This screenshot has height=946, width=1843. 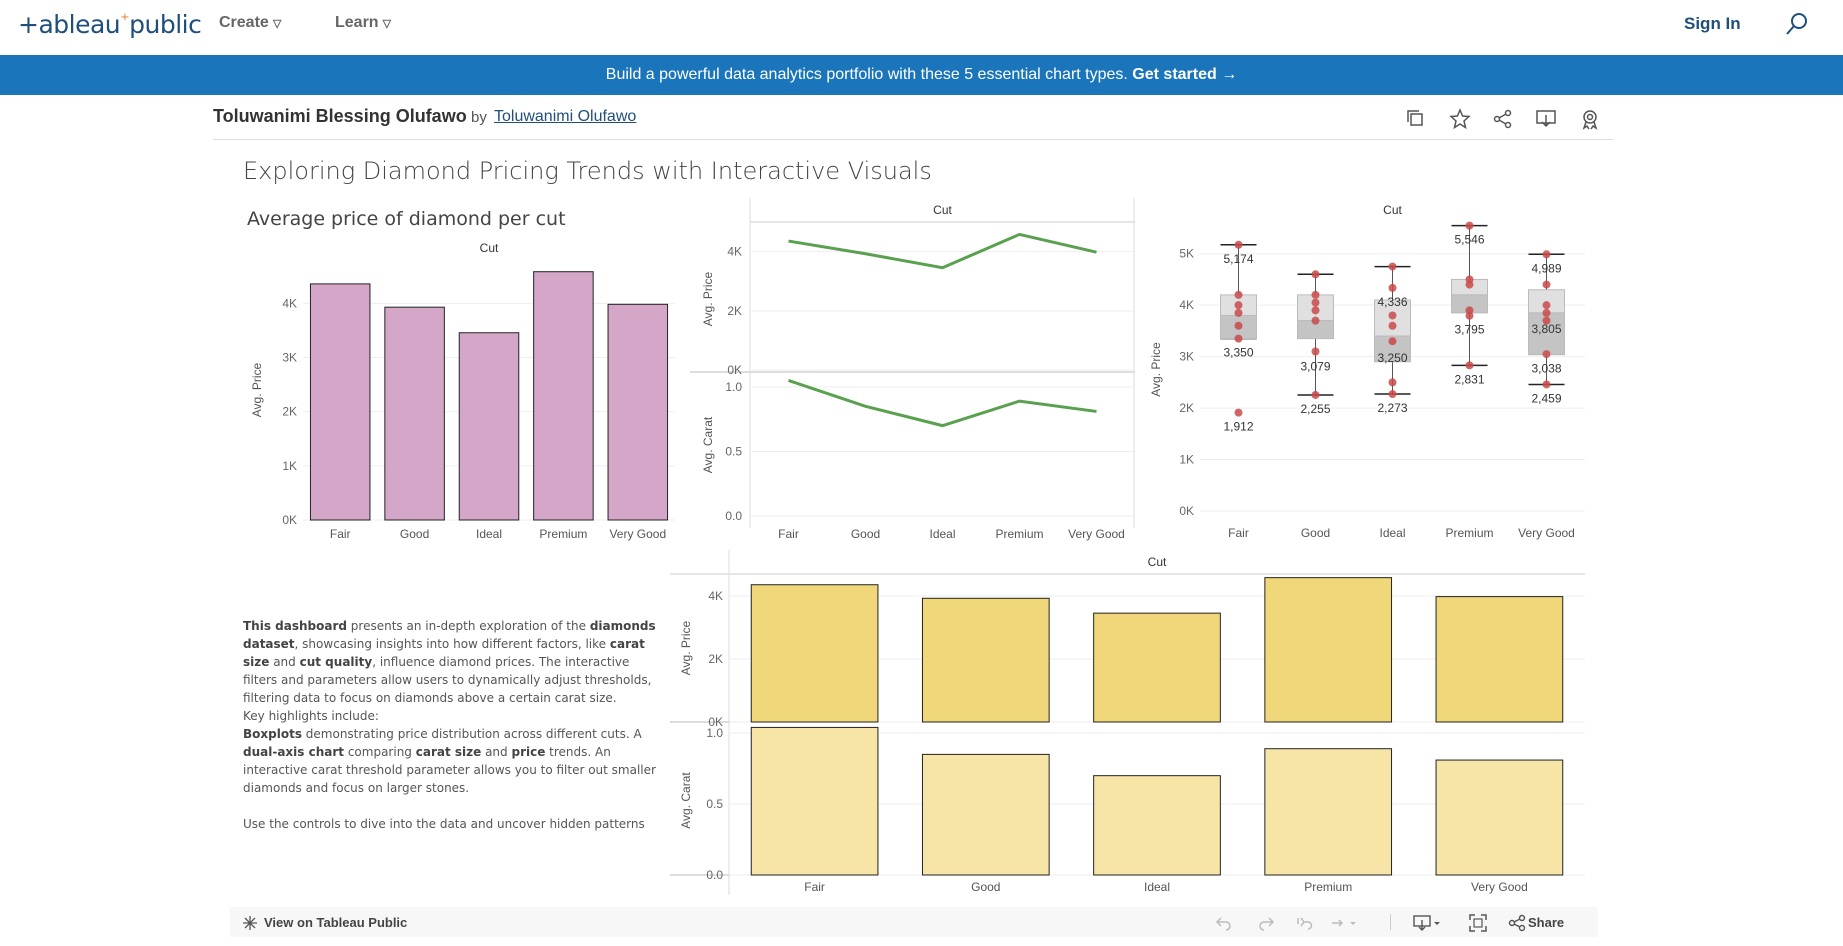 I want to click on viz-toolbar: View on Tableau Public Share, so click(x=914, y=922).